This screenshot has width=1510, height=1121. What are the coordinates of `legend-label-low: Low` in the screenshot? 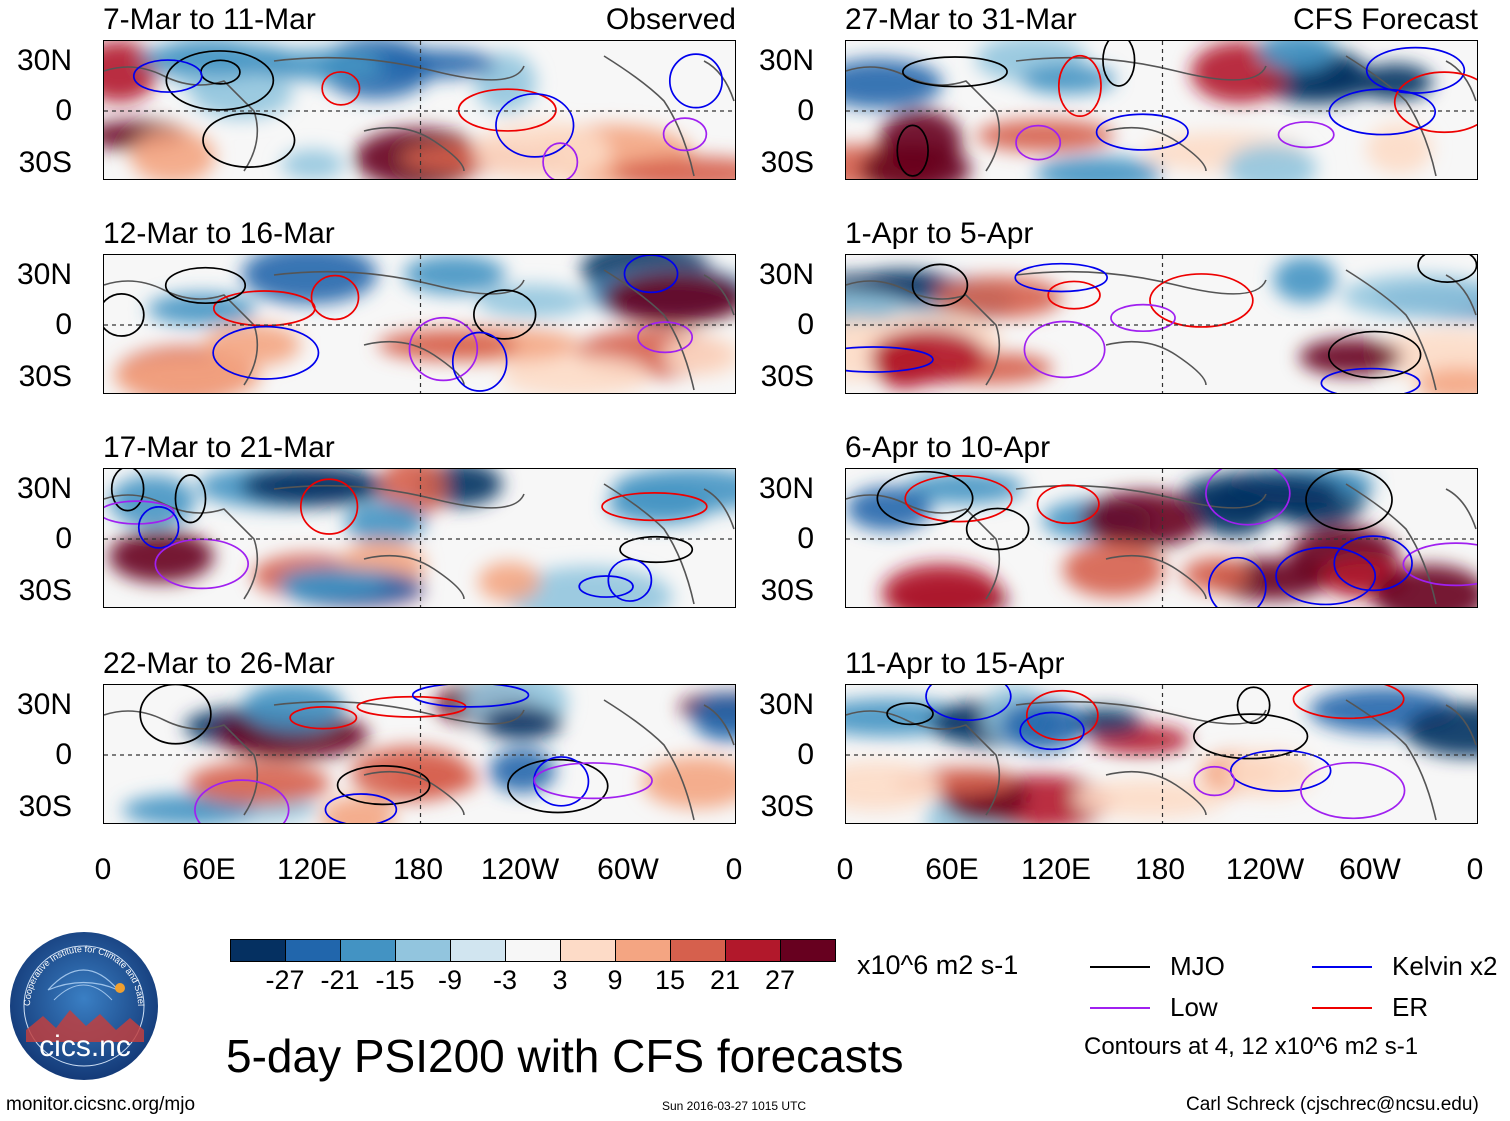 It's located at (1194, 1007).